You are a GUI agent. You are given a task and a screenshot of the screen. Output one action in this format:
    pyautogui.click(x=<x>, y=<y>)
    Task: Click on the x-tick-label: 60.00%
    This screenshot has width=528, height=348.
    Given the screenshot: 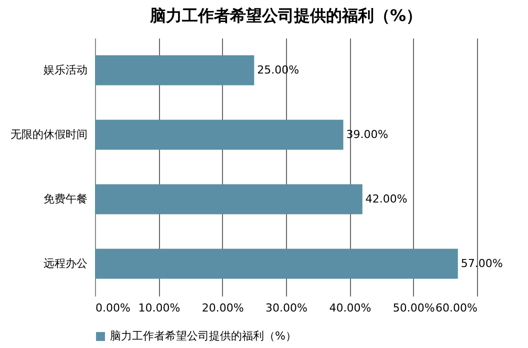 What is the action you would take?
    pyautogui.click(x=457, y=308)
    